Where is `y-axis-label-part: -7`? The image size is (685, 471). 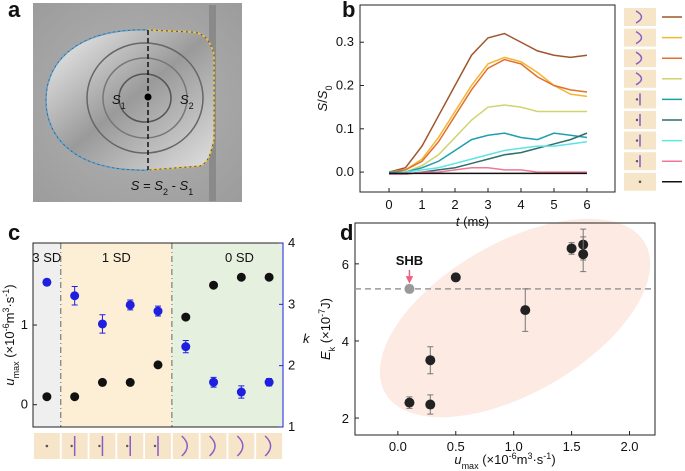
y-axis-label-part: -7 is located at coordinates (322, 313).